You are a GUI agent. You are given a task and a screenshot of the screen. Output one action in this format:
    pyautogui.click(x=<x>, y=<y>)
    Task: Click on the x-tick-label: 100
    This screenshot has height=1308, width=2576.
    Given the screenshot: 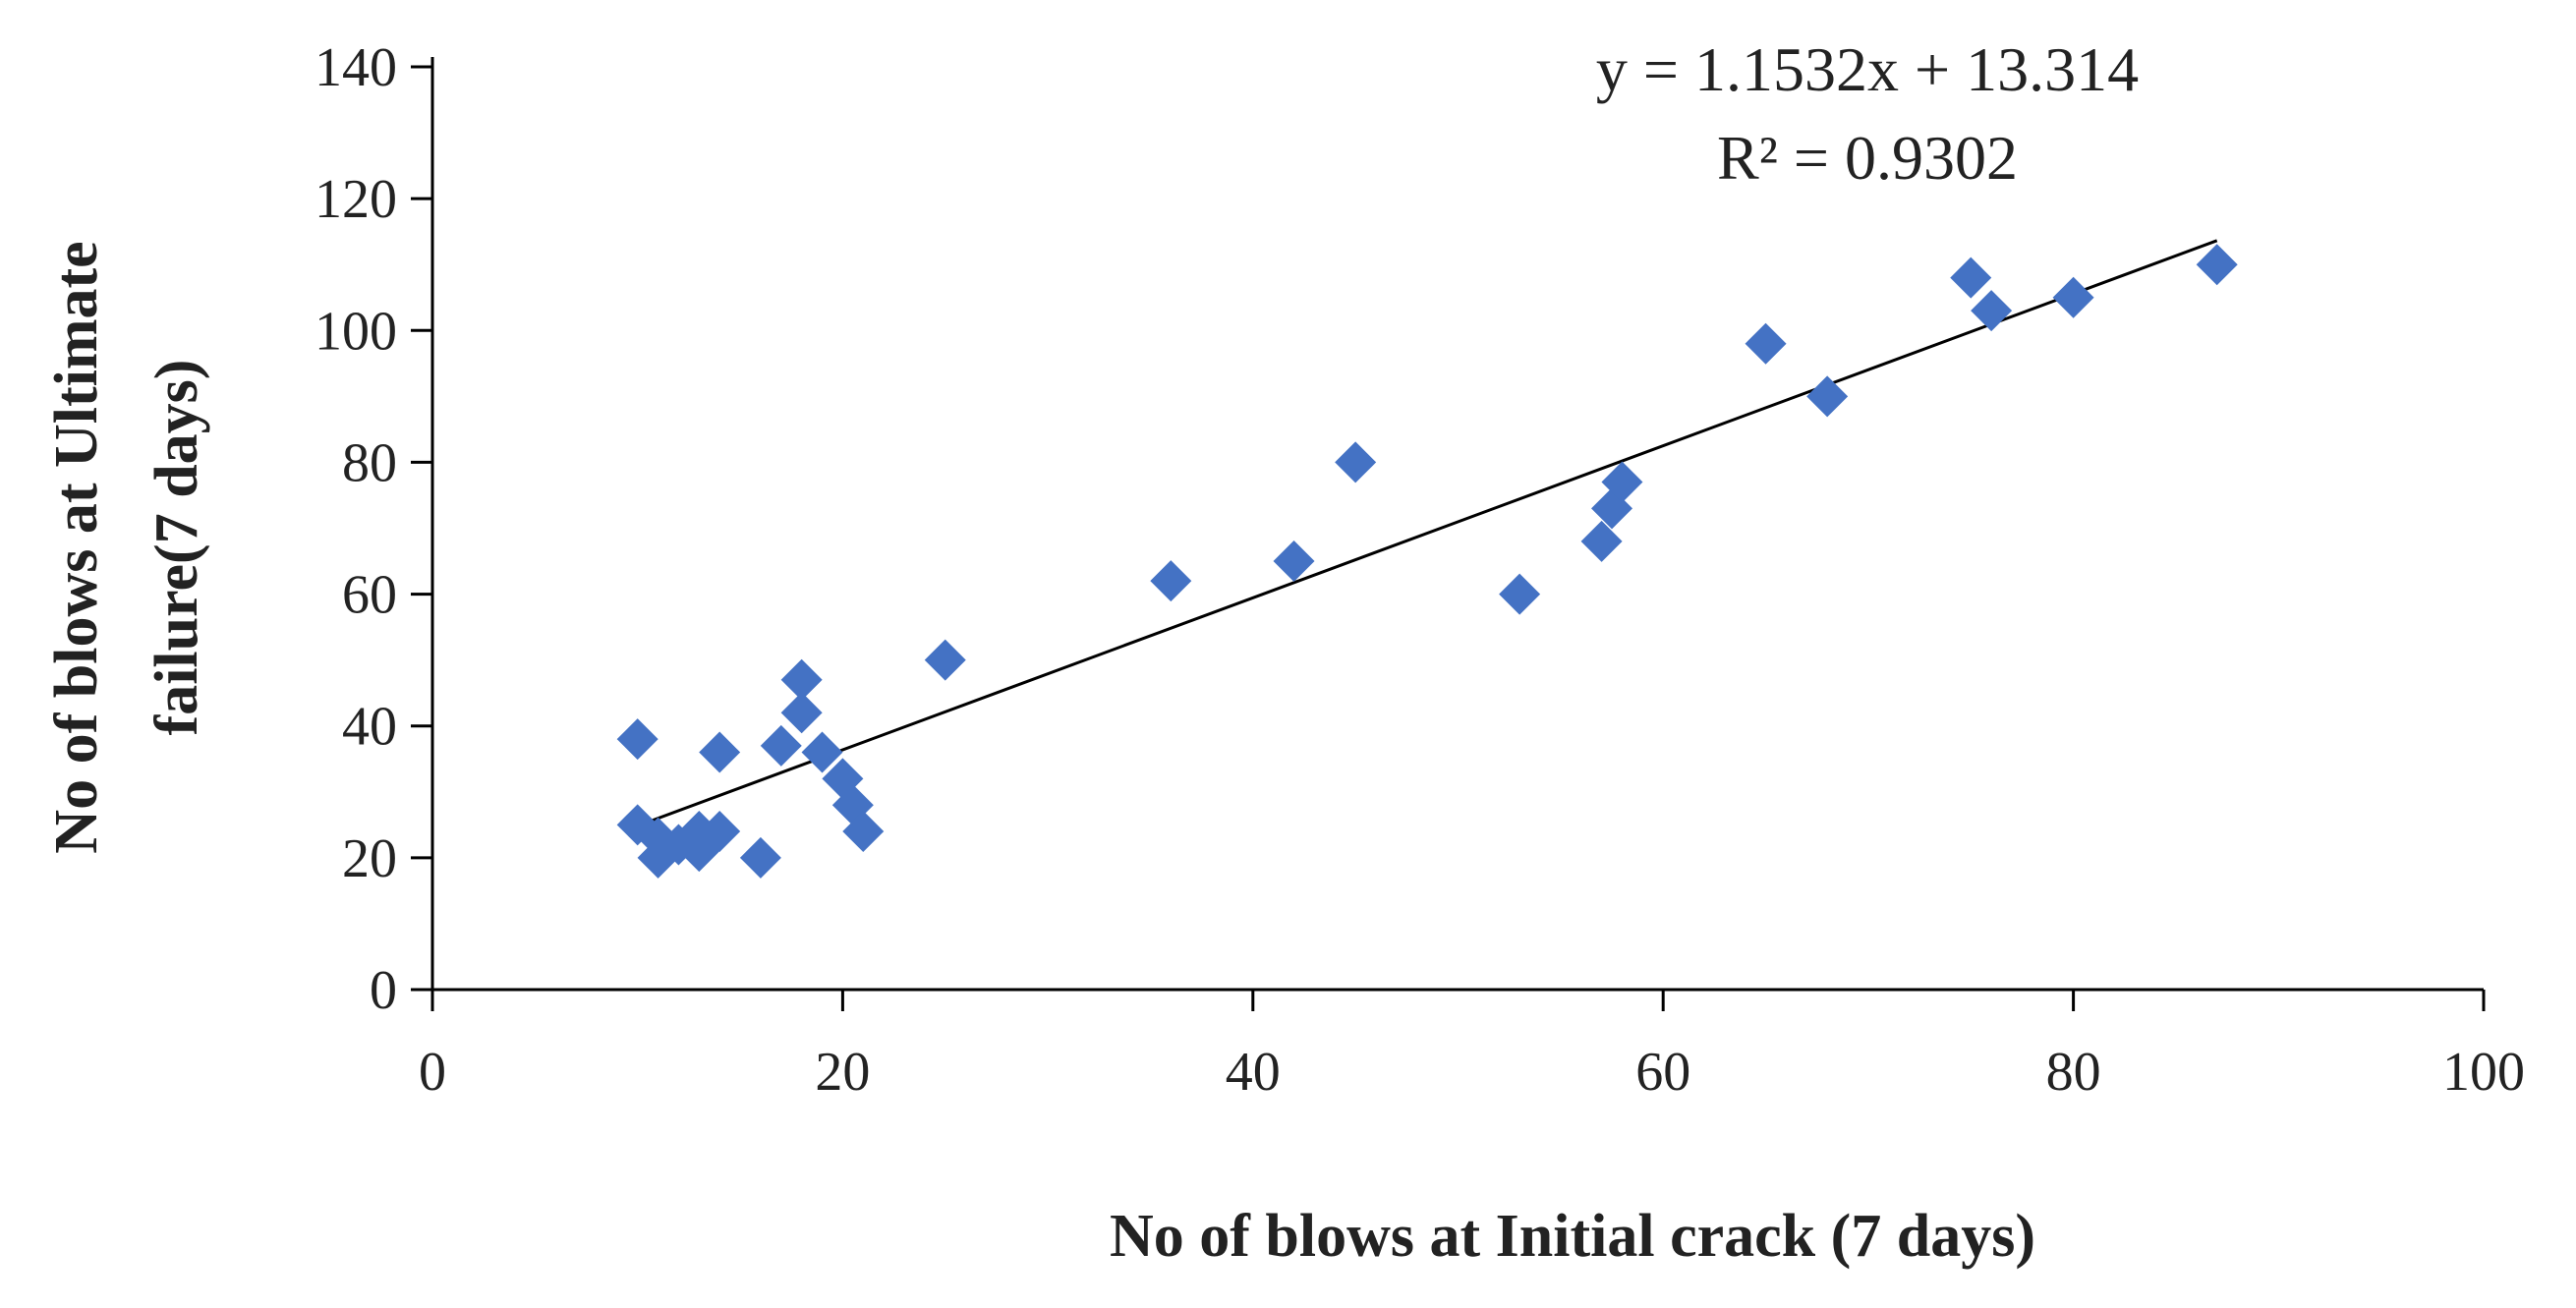 What is the action you would take?
    pyautogui.click(x=2484, y=1072)
    